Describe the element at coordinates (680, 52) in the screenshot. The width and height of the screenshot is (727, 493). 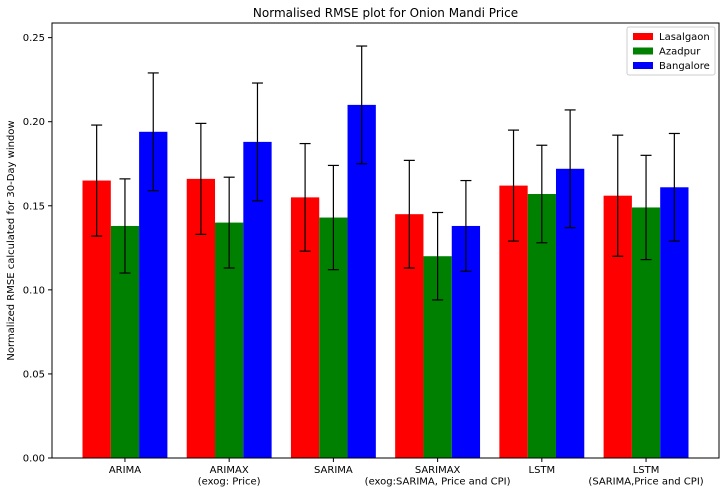
I see `legend-label-azadpur: Azadpur` at that location.